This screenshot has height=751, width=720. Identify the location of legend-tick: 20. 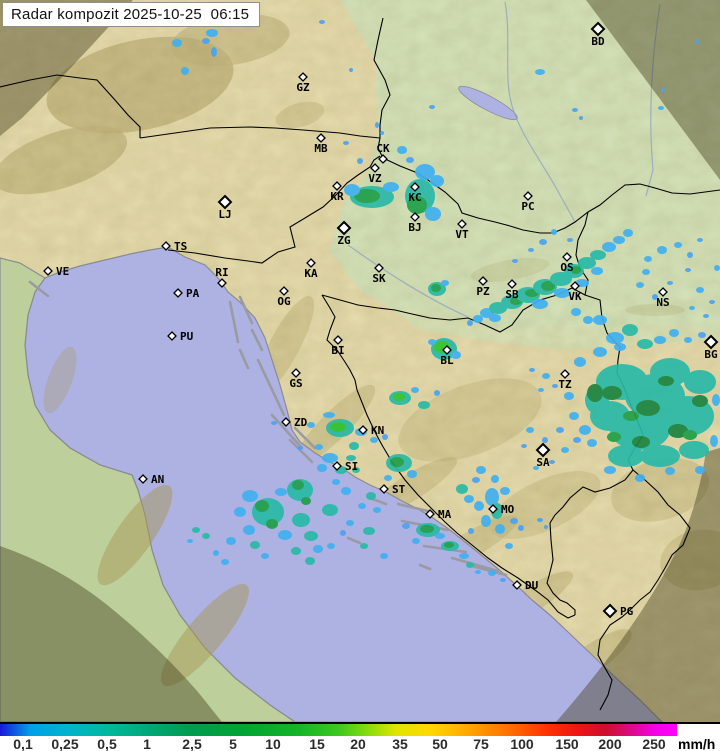
(358, 743).